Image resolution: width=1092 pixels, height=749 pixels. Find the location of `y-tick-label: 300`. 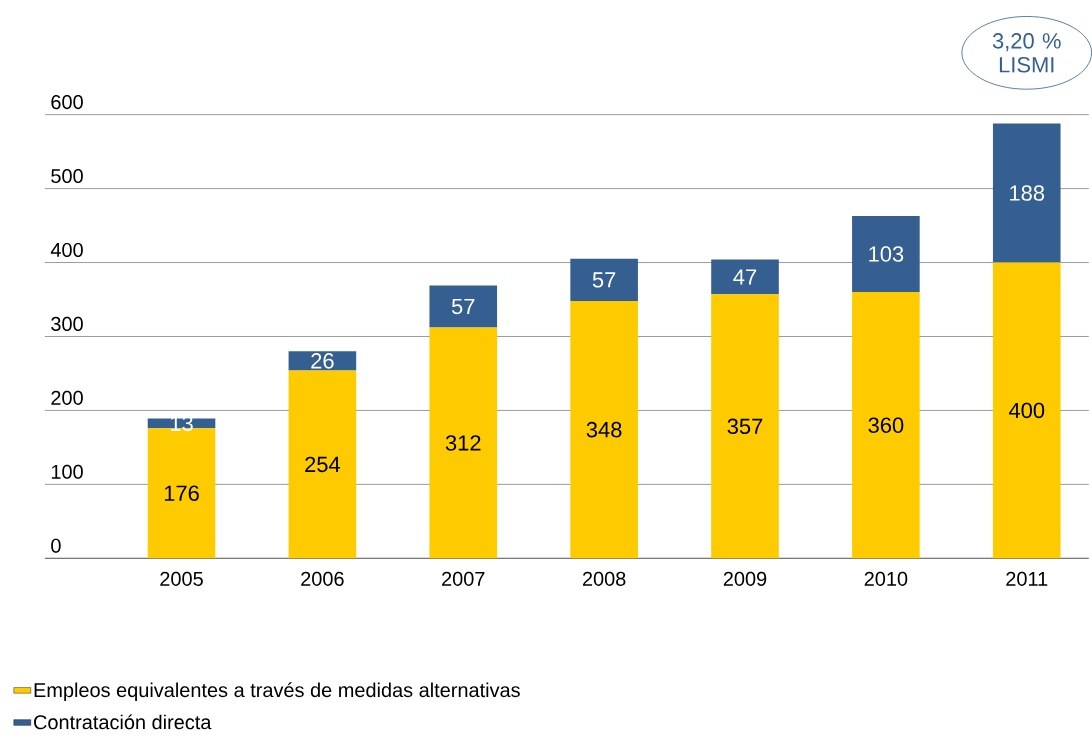

y-tick-label: 300 is located at coordinates (67, 324).